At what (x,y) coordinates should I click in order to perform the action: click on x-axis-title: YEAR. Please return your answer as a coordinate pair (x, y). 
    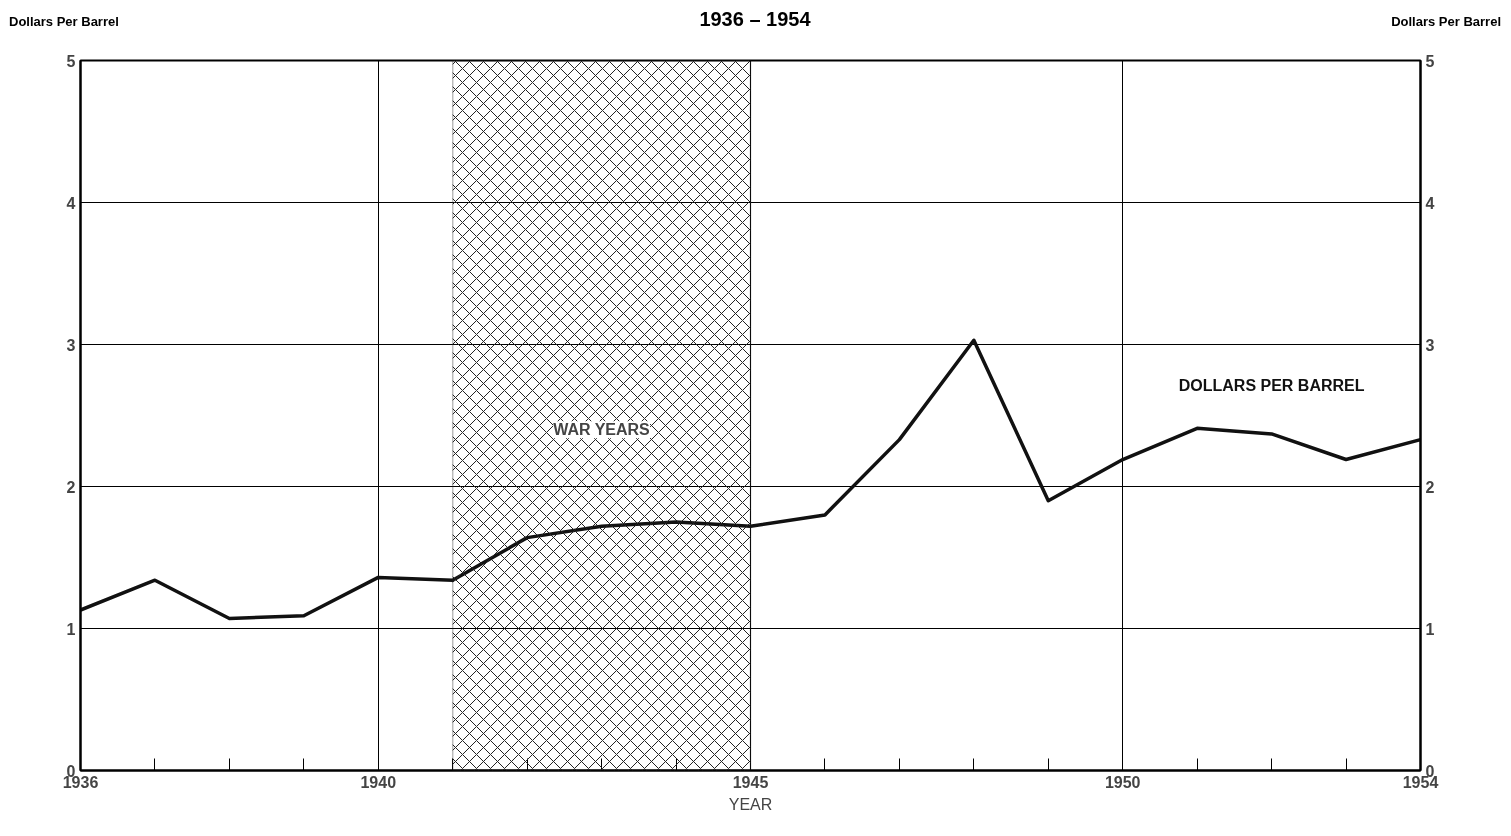
    Looking at the image, I should click on (750, 804).